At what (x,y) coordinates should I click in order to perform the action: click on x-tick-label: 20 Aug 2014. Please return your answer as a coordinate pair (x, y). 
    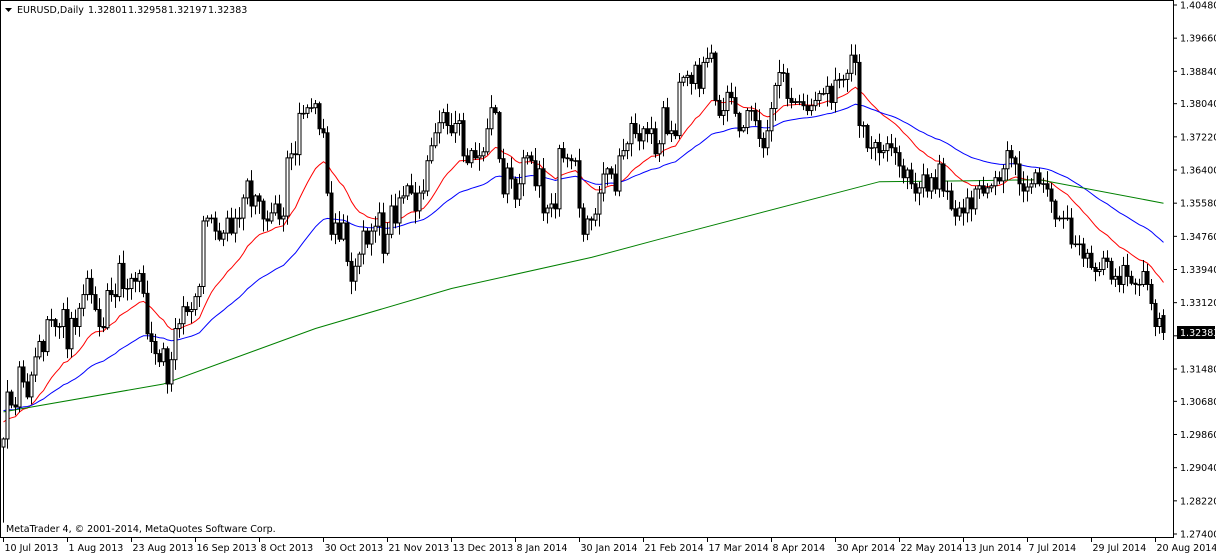
    Looking at the image, I should click on (1186, 548).